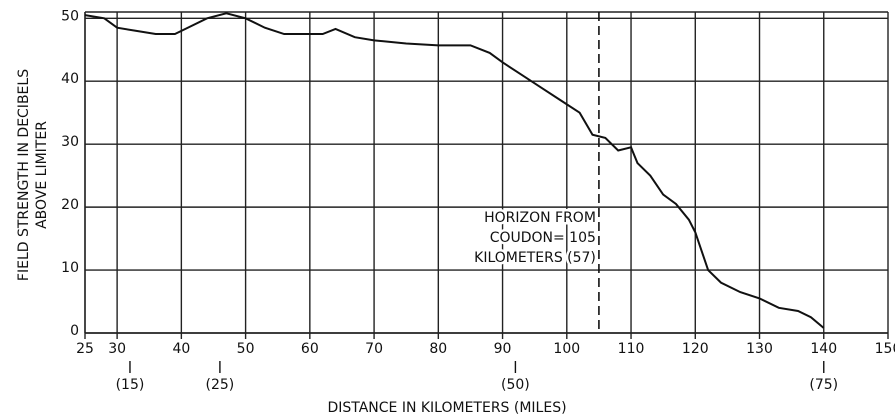 The image size is (895, 418). Describe the element at coordinates (631, 349) in the screenshot. I see `x-tick-label: 110` at that location.